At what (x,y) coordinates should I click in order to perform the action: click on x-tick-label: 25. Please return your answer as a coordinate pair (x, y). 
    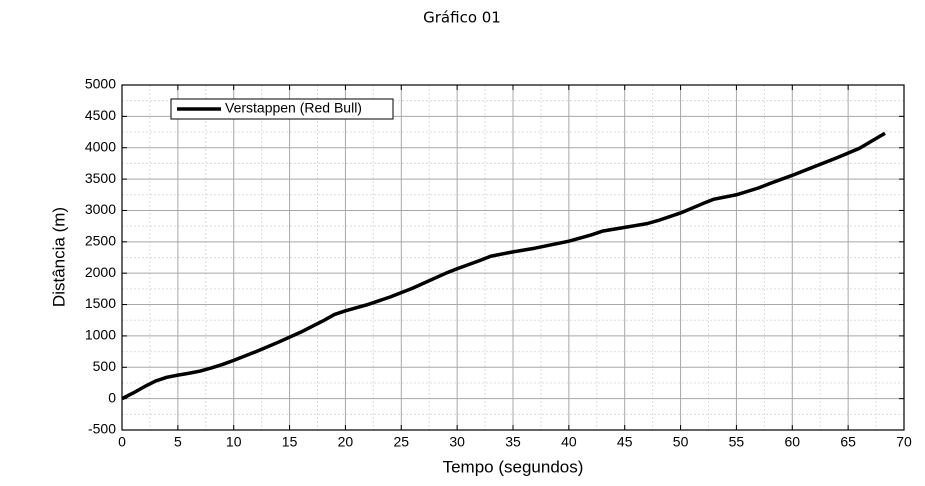
    Looking at the image, I should click on (401, 442).